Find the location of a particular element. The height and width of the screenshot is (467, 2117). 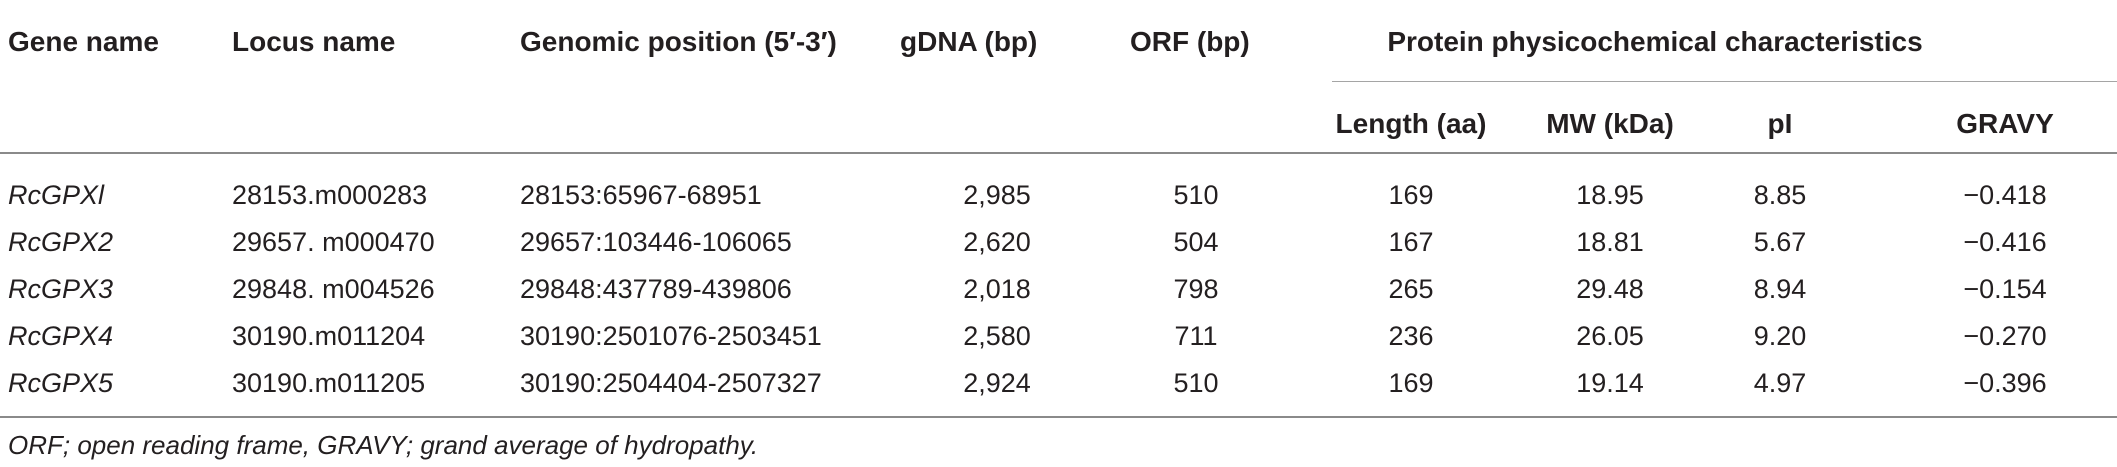

cell-length: 236 is located at coordinates (1411, 336).